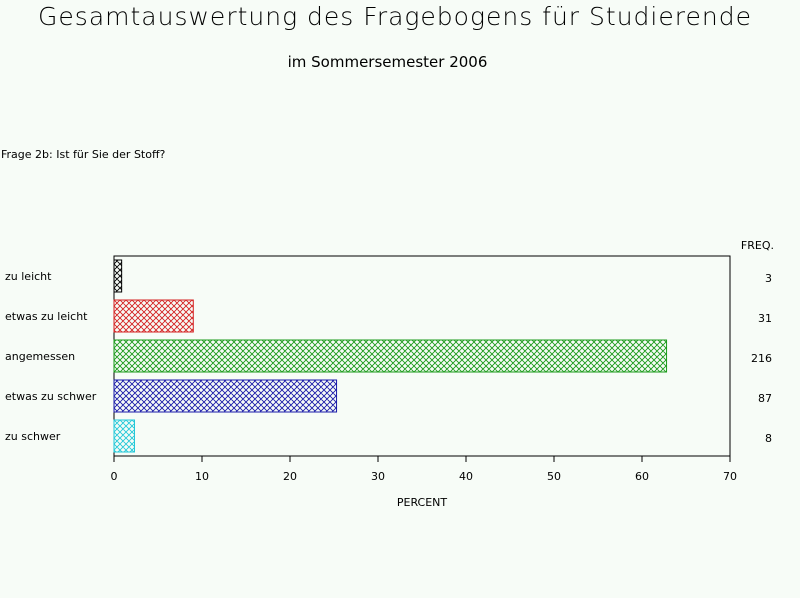 This screenshot has width=800, height=598. What do you see at coordinates (768, 438) in the screenshot?
I see `freq-value: 8` at bounding box center [768, 438].